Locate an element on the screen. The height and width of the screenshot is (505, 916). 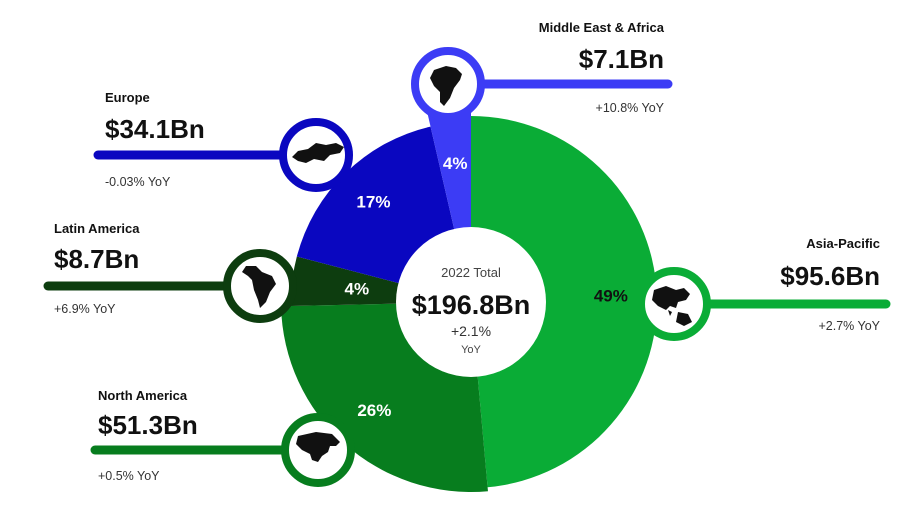
center-yoy-label: YoY is located at coordinates (471, 350).